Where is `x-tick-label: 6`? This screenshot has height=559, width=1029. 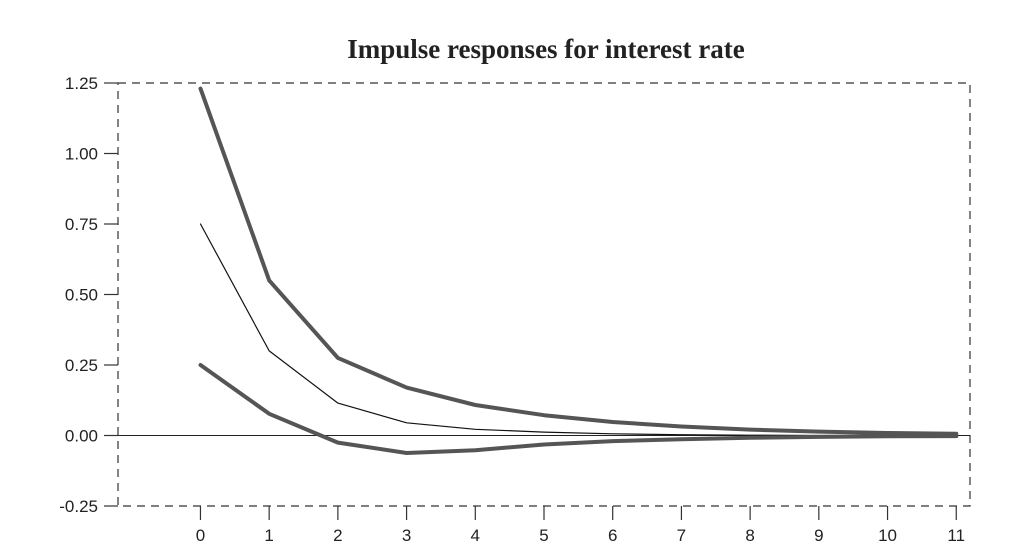 x-tick-label: 6 is located at coordinates (612, 535).